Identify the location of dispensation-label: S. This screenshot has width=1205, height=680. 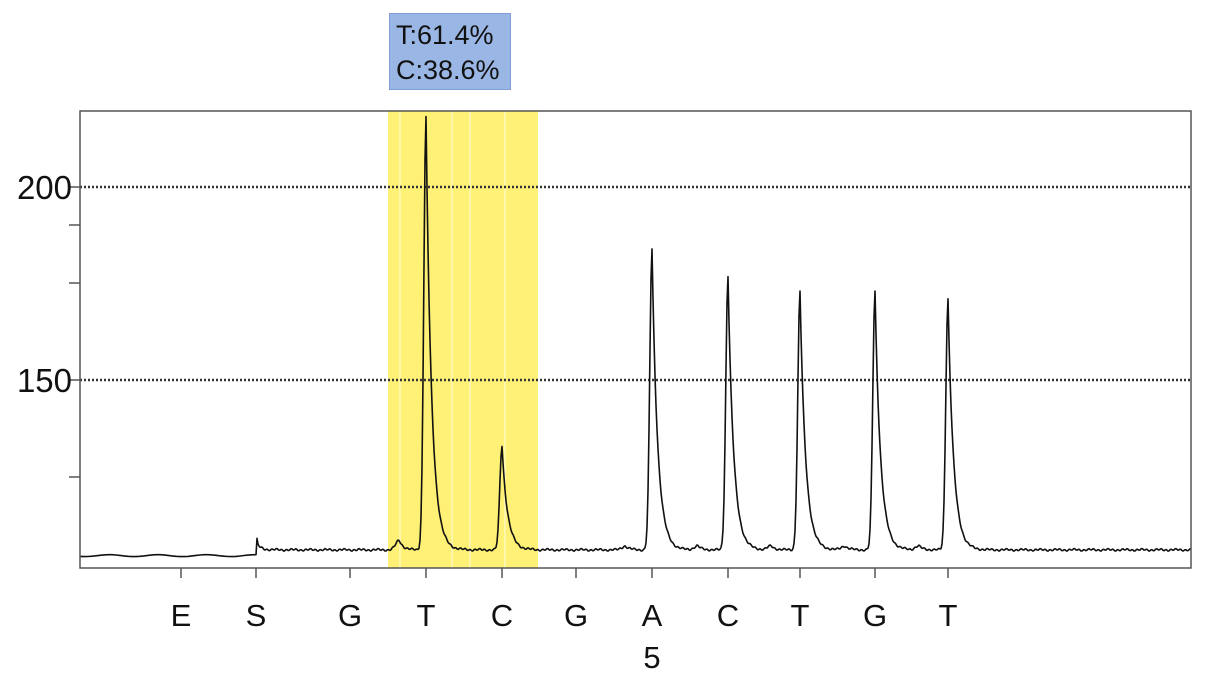
(256, 615).